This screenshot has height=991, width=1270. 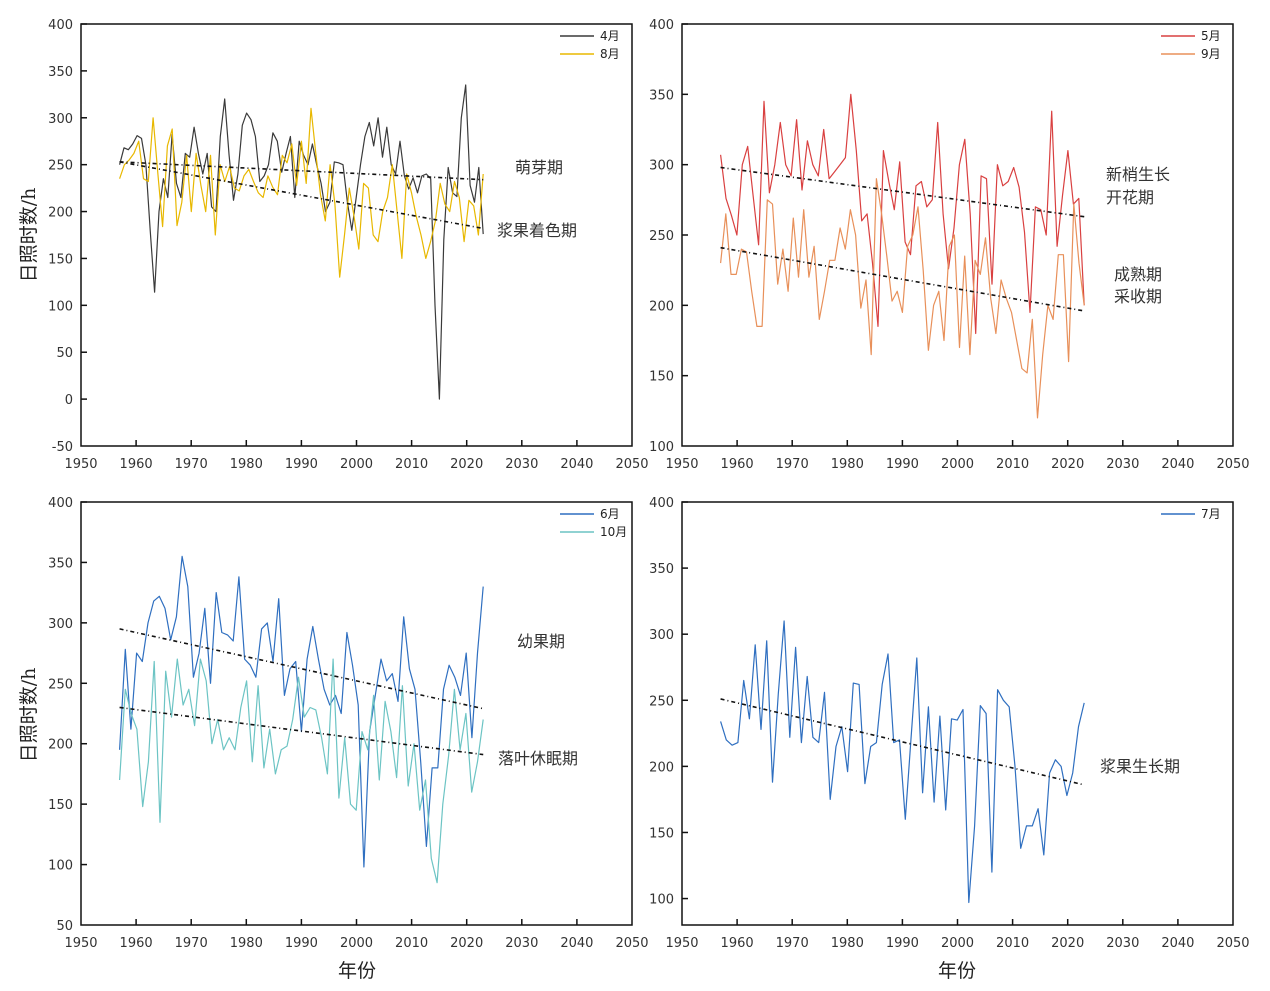 What do you see at coordinates (357, 971) in the screenshot?
I see `x-axis-title: 年份` at bounding box center [357, 971].